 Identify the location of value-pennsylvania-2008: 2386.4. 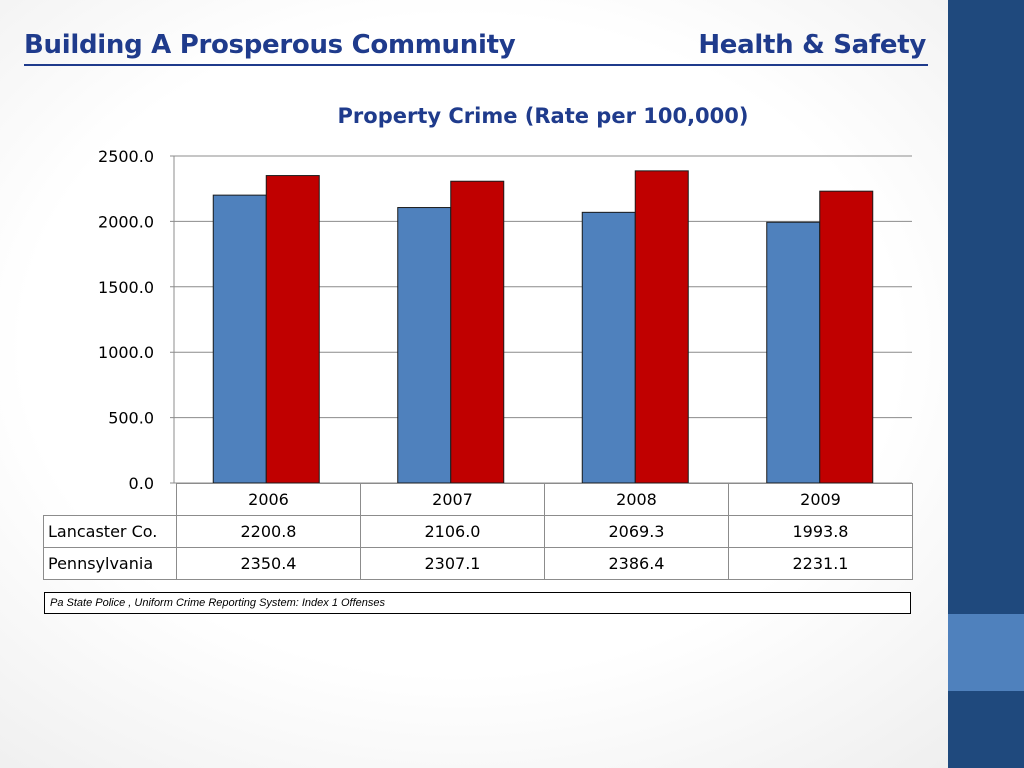
(636, 563).